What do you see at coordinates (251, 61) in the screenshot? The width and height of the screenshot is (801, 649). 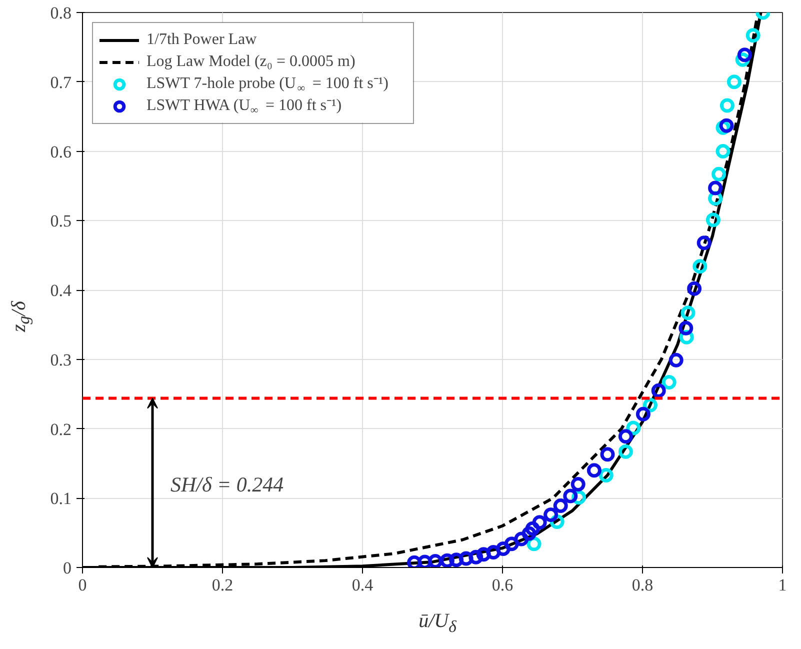 I see `legend-label: Log Law Model (z₀ = 0.0005 m)` at bounding box center [251, 61].